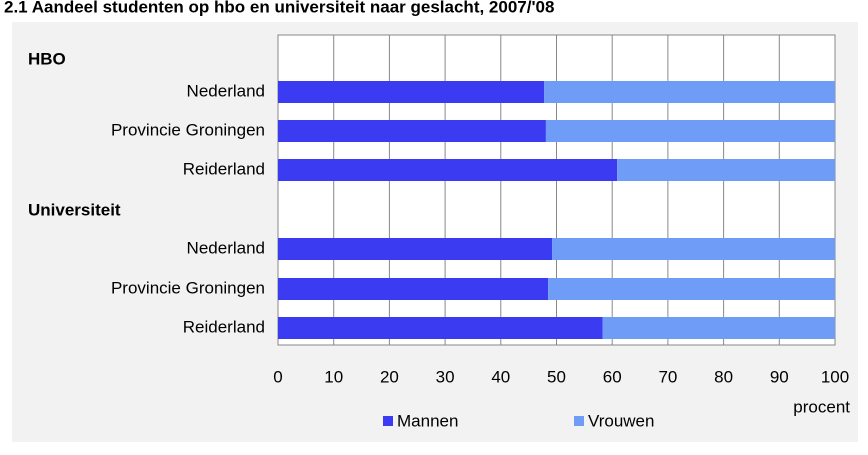 This screenshot has height=455, width=868. Describe the element at coordinates (821, 406) in the screenshot. I see `x-axis-label: procent` at that location.